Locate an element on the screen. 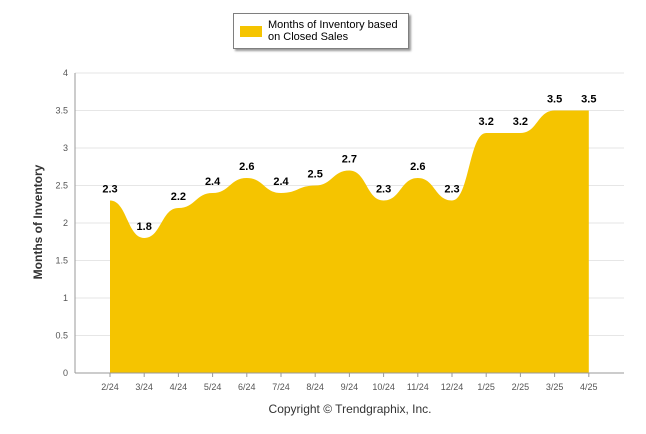  x-tick-label: 5/24 is located at coordinates (213, 387).